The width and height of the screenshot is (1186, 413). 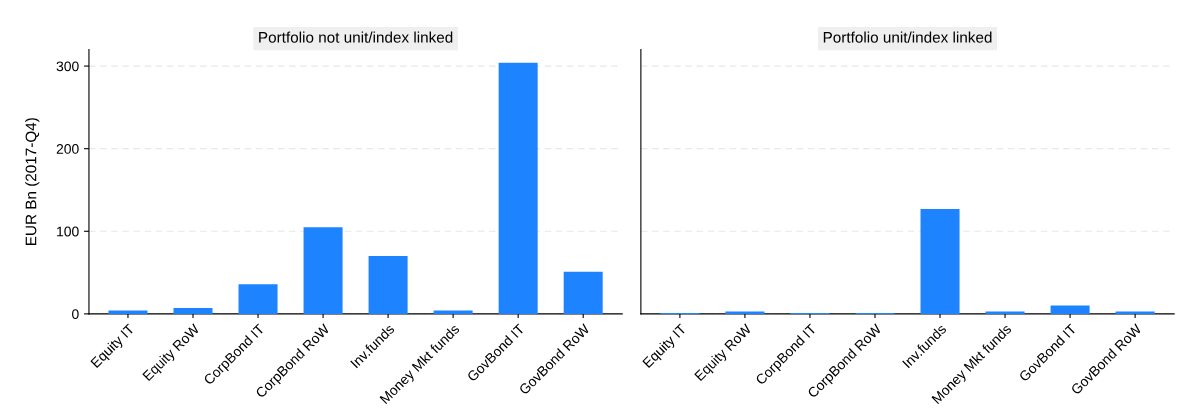 I want to click on chart-title: Portfolio not unit/index linked, so click(x=356, y=37).